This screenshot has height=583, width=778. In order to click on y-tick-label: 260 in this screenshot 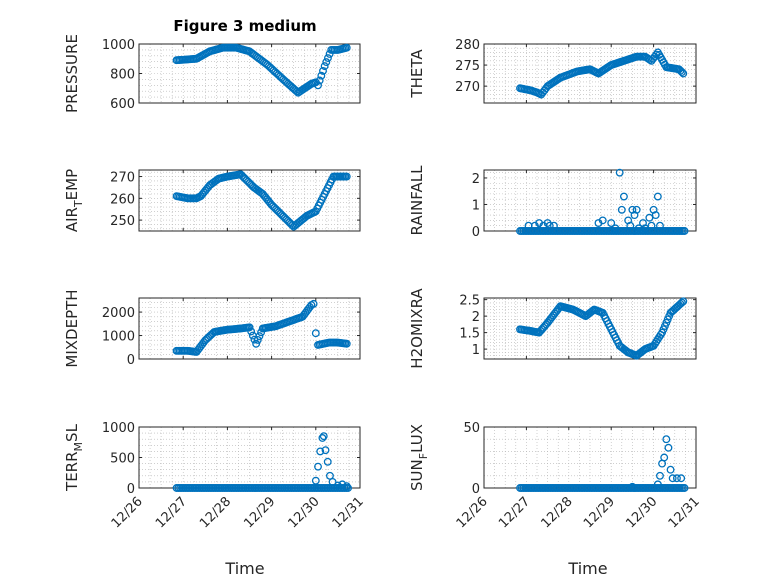, I will do `click(122, 199)`.